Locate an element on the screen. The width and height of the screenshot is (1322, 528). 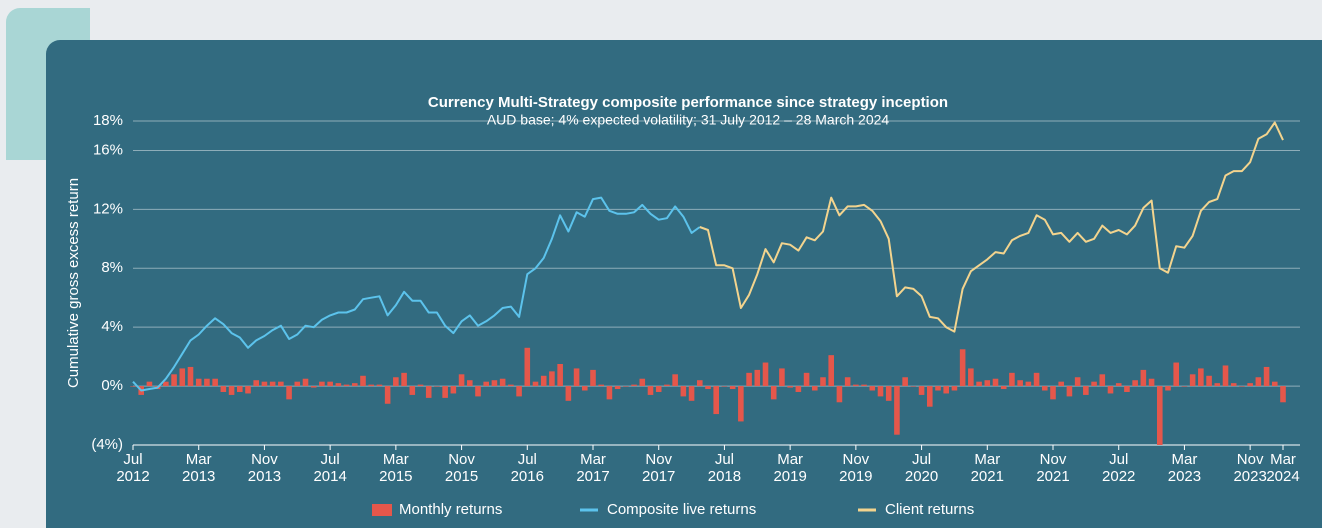
legend-swatch is located at coordinates (382, 510).